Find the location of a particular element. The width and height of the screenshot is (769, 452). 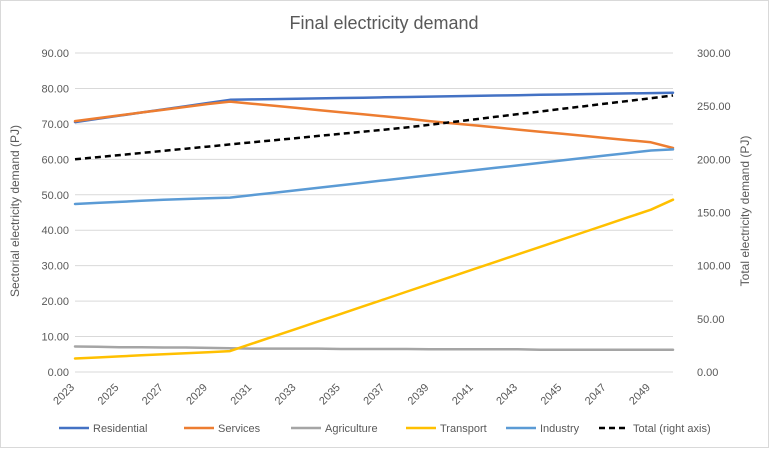

x-tick-label: 2037 is located at coordinates (374, 395).